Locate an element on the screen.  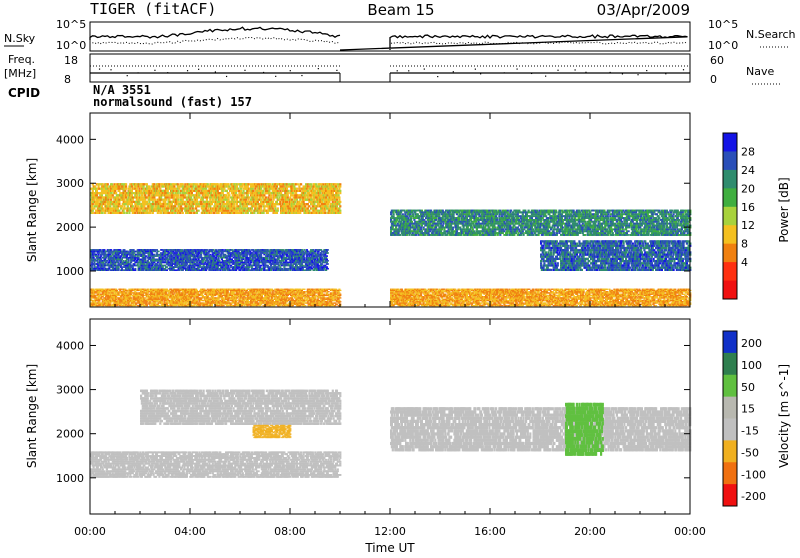
nsearch-label: N.Search is located at coordinates (771, 34).